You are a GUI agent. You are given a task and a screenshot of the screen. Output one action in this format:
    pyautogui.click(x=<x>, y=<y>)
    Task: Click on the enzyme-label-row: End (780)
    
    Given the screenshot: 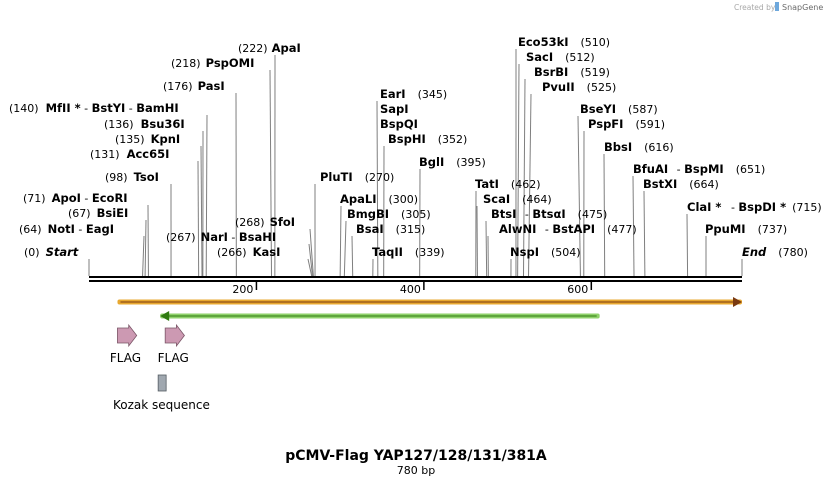 What is the action you would take?
    pyautogui.click(x=775, y=252)
    